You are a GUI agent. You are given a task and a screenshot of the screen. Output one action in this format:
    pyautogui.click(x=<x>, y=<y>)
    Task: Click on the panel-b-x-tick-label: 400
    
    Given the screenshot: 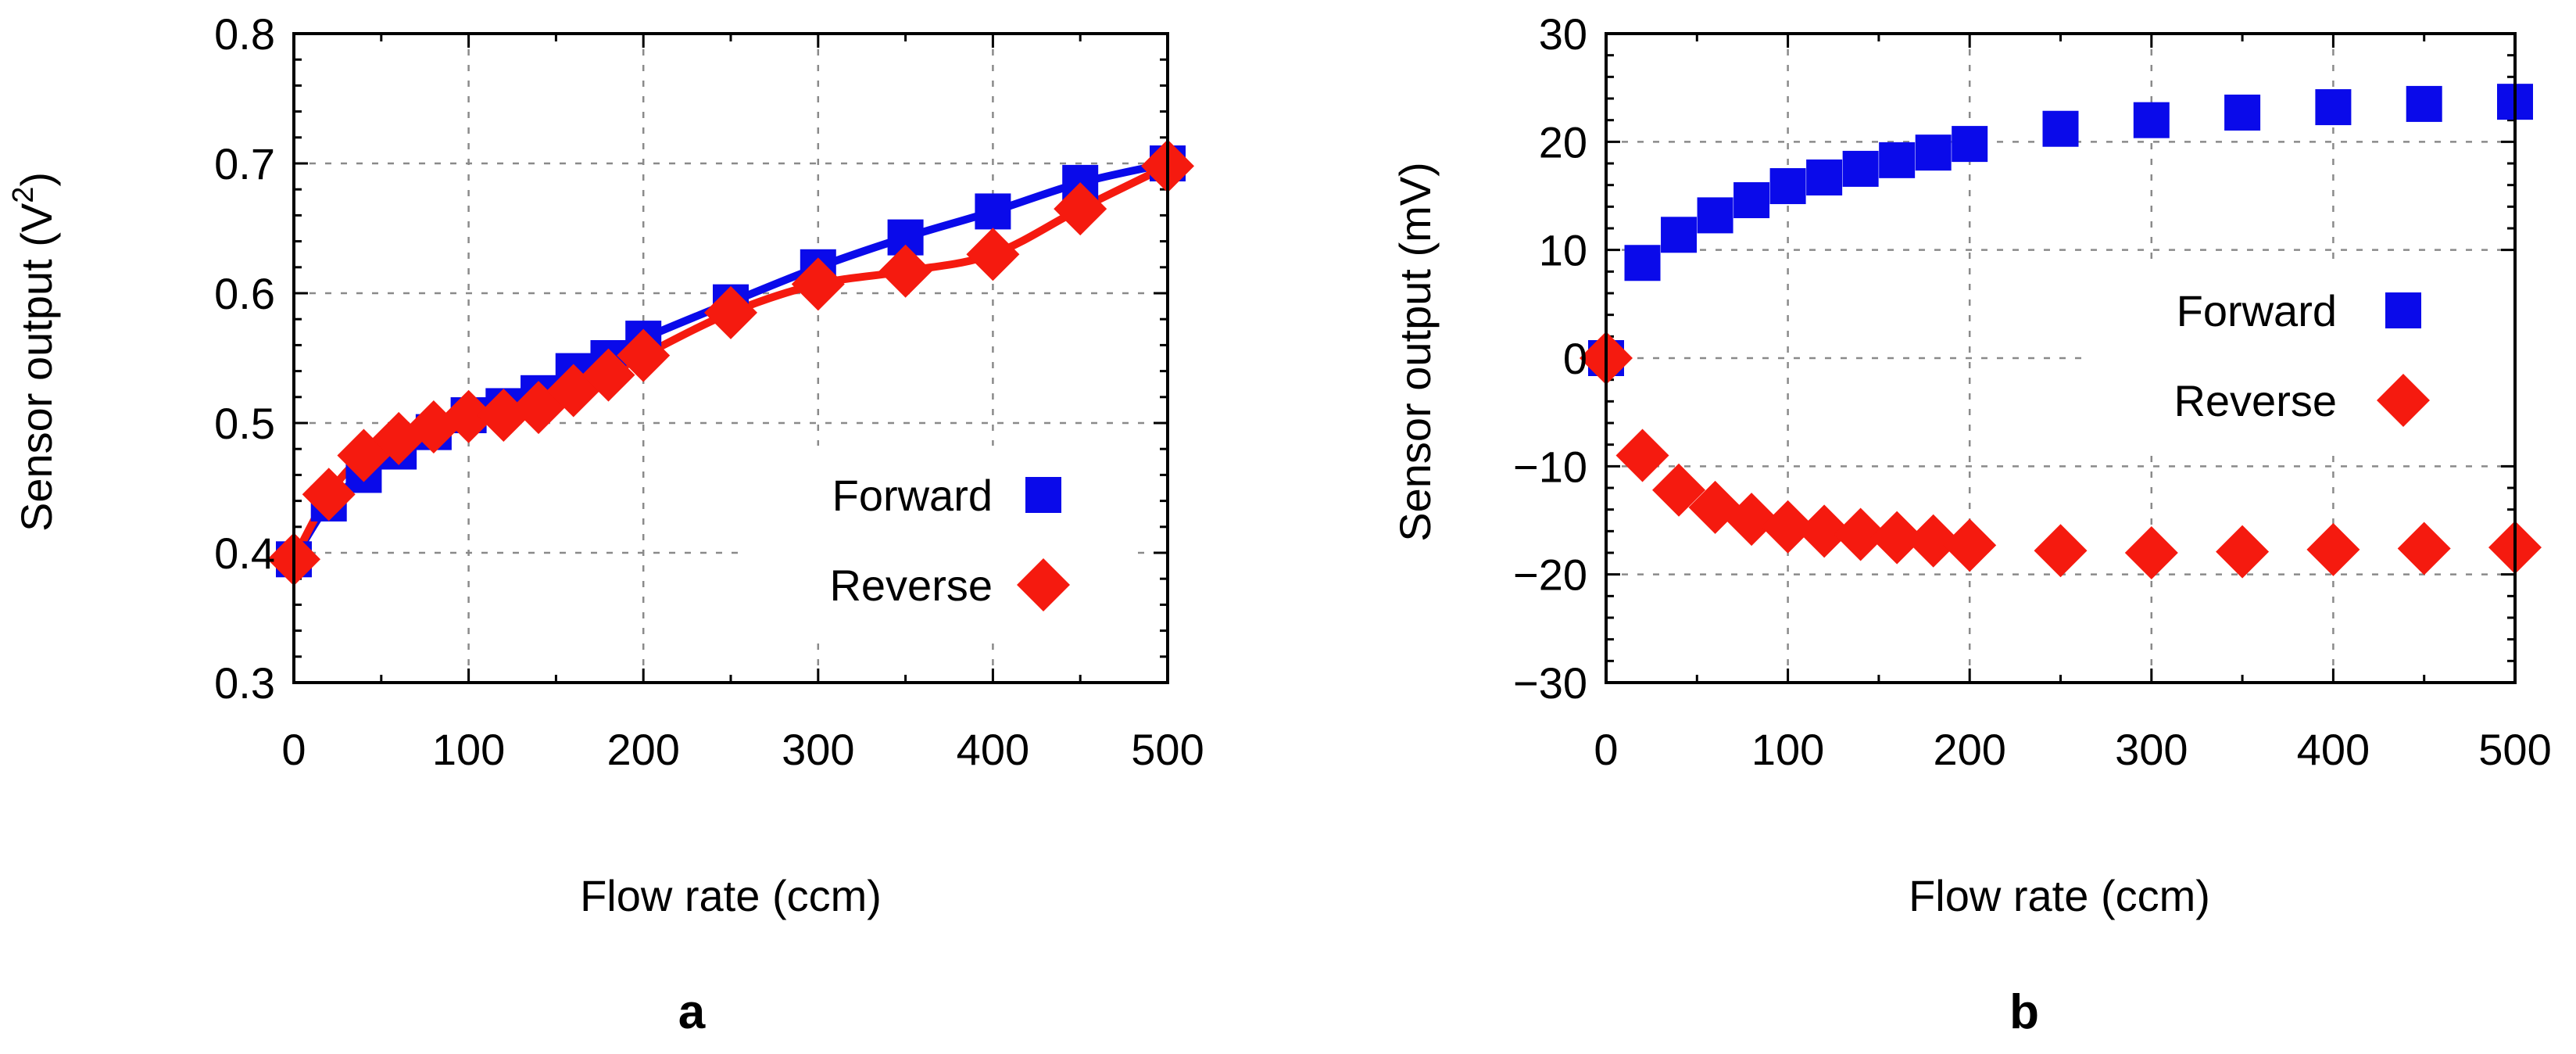 What is the action you would take?
    pyautogui.click(x=2333, y=749)
    